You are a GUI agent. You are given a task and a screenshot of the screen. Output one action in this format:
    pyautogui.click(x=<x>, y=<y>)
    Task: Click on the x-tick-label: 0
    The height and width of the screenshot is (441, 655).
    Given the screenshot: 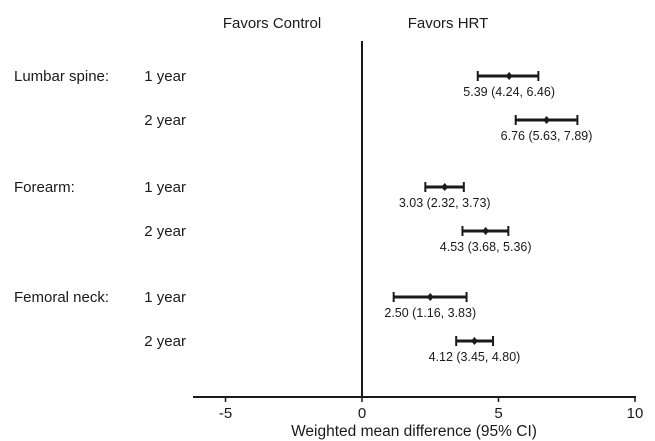 What is the action you would take?
    pyautogui.click(x=362, y=413)
    